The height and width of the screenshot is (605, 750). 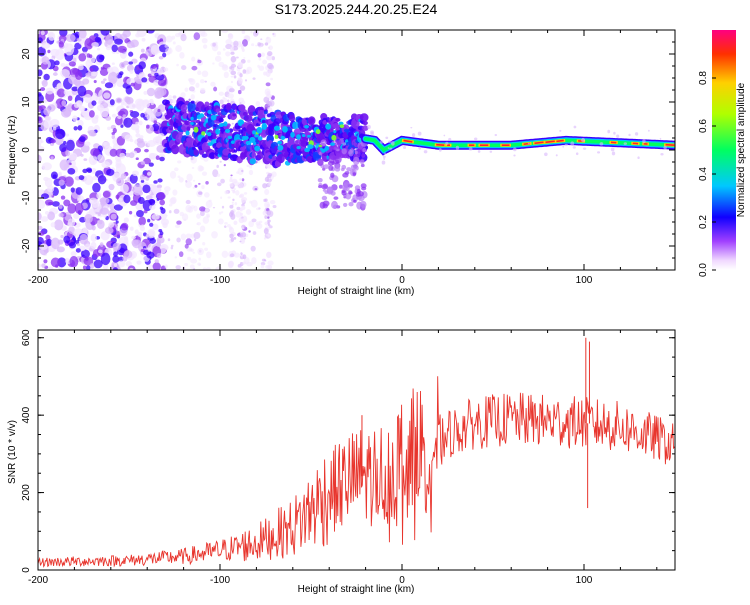 I want to click on top-y-tick-label: 10, so click(x=26, y=102).